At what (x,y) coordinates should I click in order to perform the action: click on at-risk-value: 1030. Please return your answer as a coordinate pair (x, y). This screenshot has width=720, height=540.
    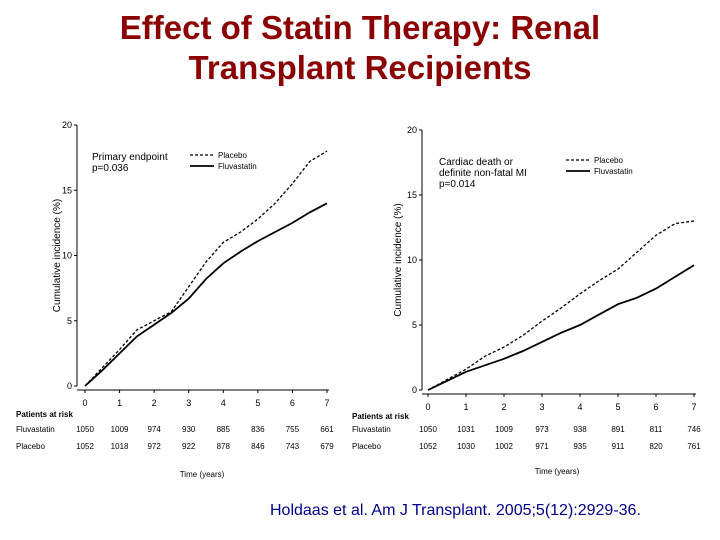
    Looking at the image, I should click on (466, 446).